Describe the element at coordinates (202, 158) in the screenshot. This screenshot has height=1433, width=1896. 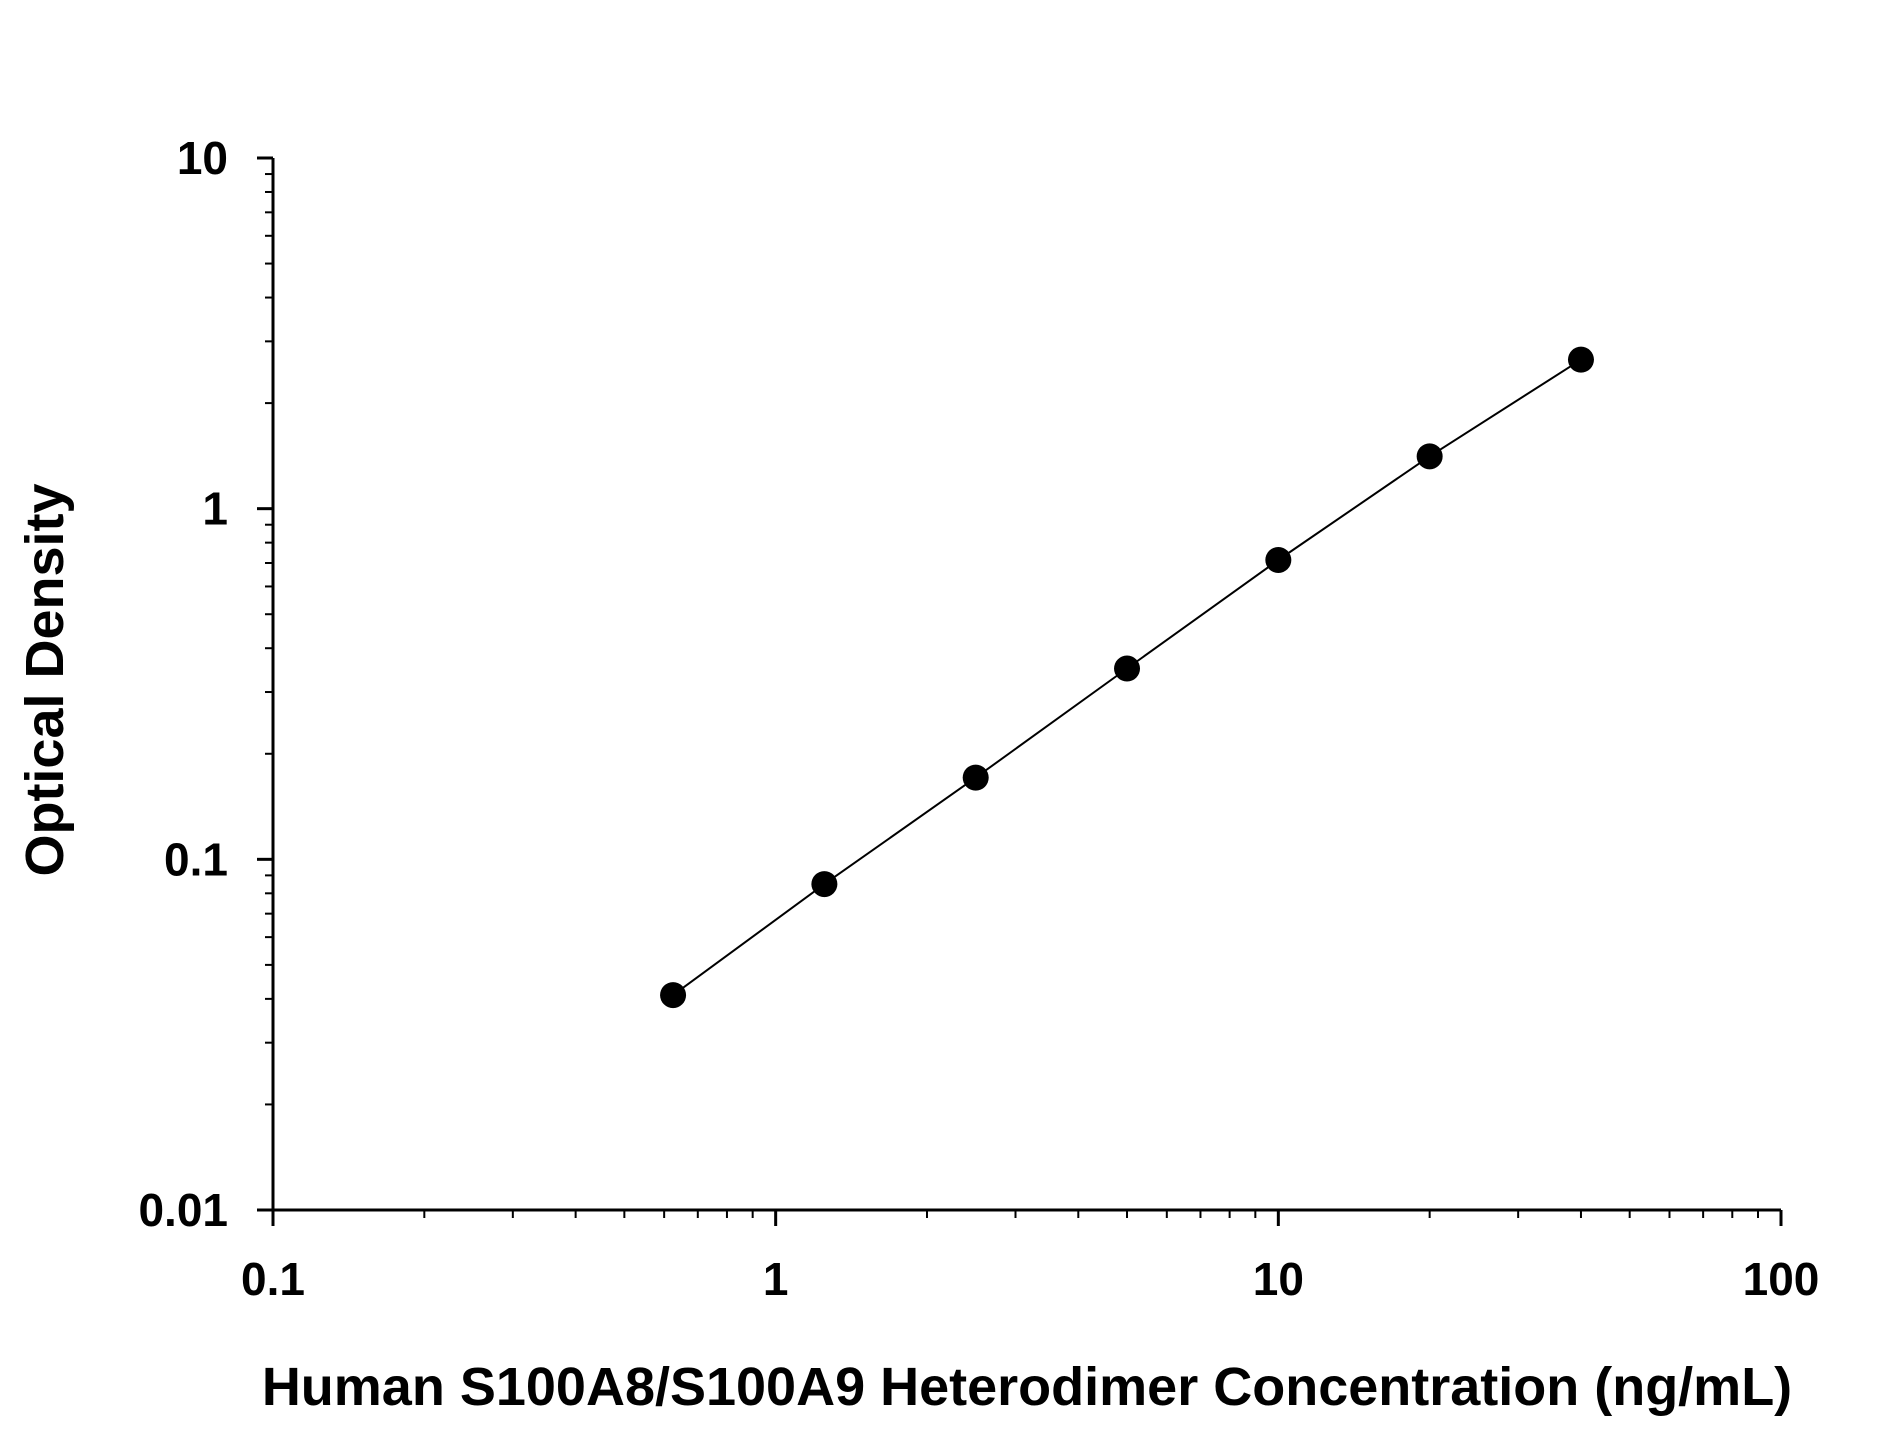
I see `y-tick-label: 10` at that location.